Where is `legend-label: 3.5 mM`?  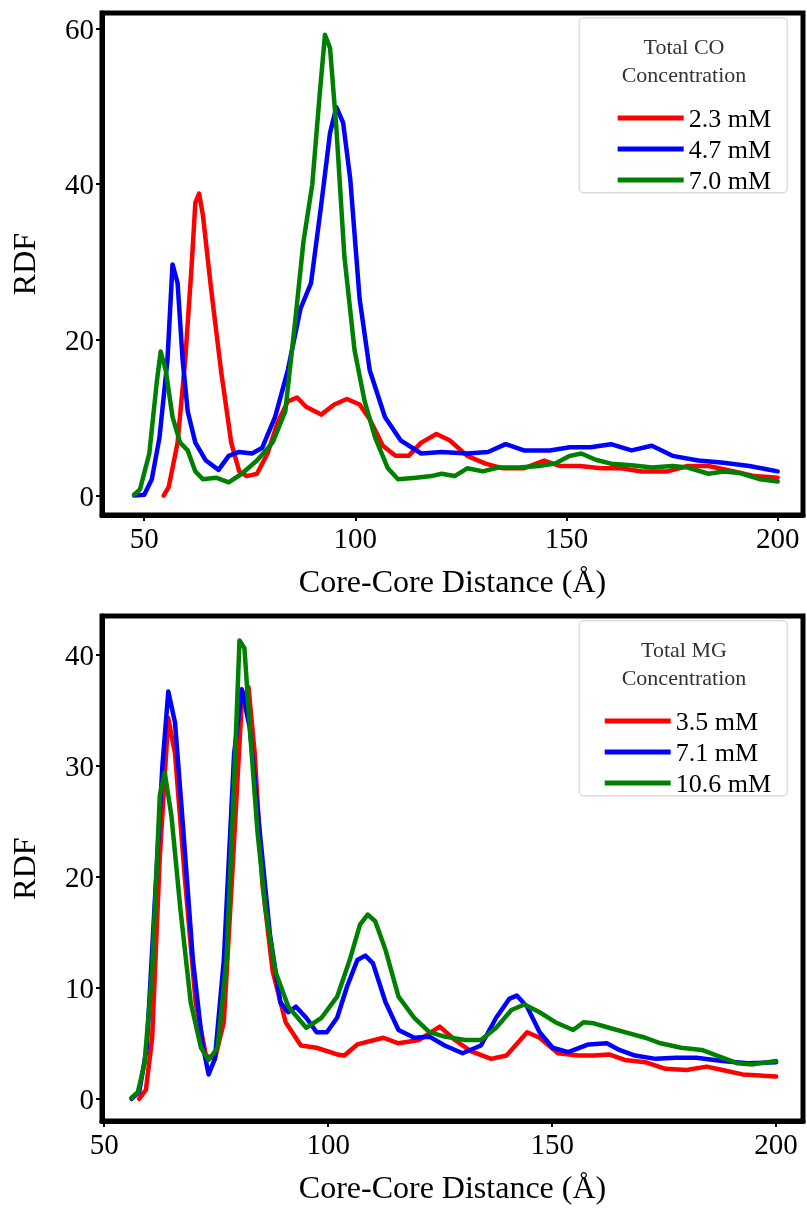
legend-label: 3.5 mM is located at coordinates (716, 721).